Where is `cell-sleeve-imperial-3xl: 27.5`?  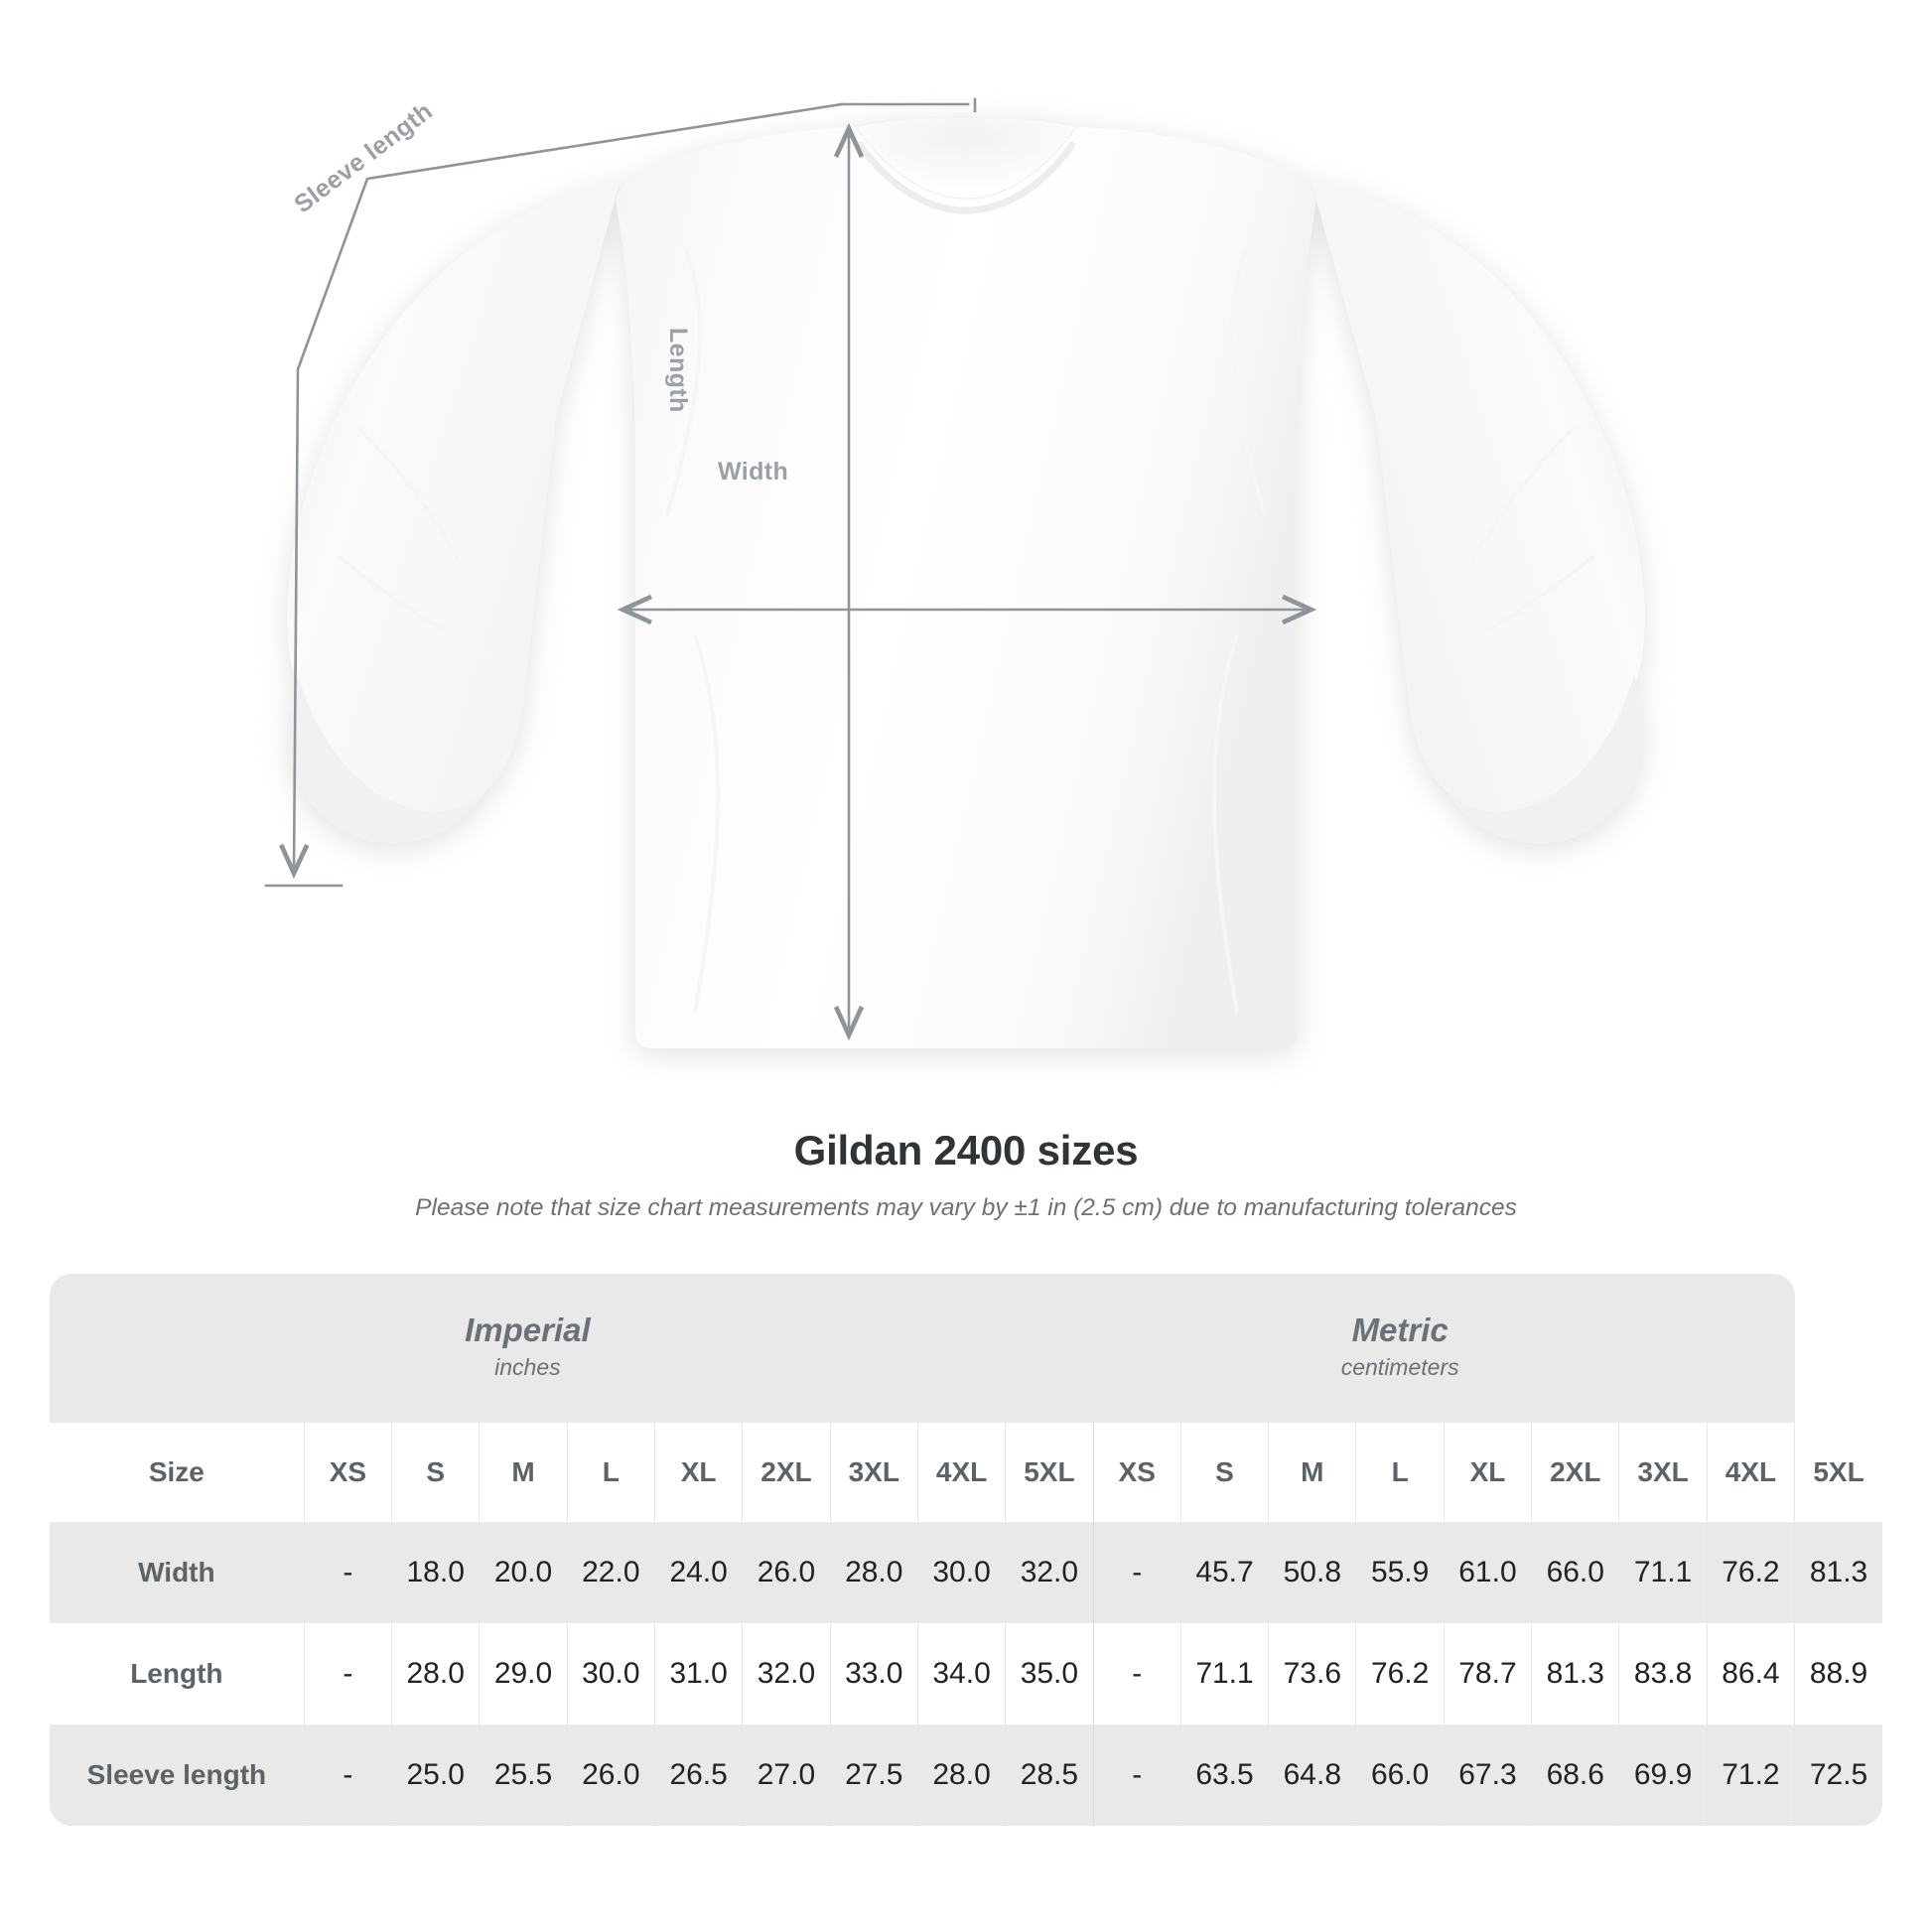 cell-sleeve-imperial-3xl: 27.5 is located at coordinates (874, 1775).